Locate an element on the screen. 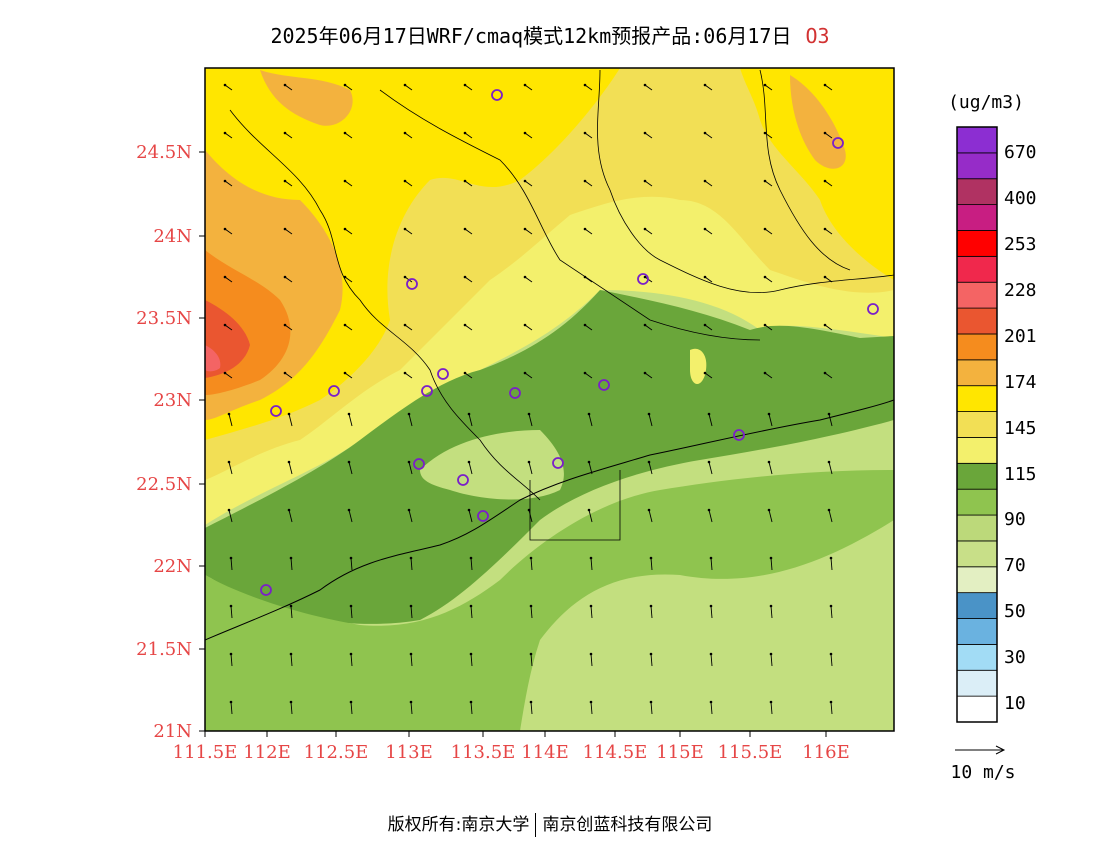 The image size is (1100, 850). legend-label: 30 is located at coordinates (1015, 657).